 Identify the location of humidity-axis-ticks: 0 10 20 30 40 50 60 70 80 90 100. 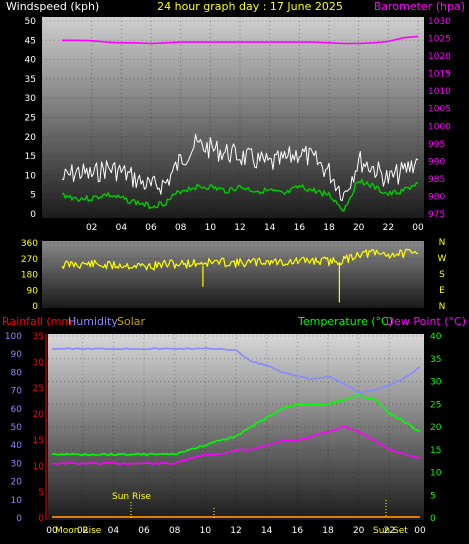
(13, 428).